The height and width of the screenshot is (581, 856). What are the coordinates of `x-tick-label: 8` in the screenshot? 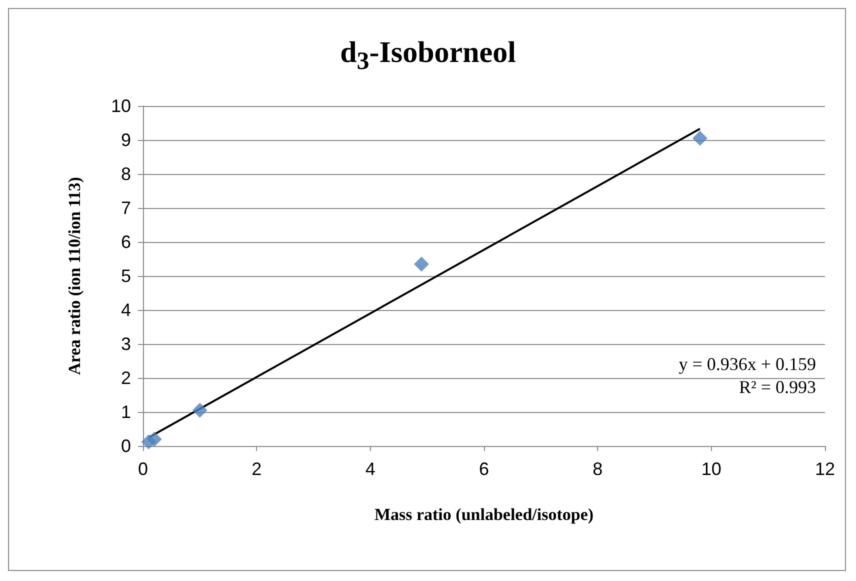 It's located at (597, 469).